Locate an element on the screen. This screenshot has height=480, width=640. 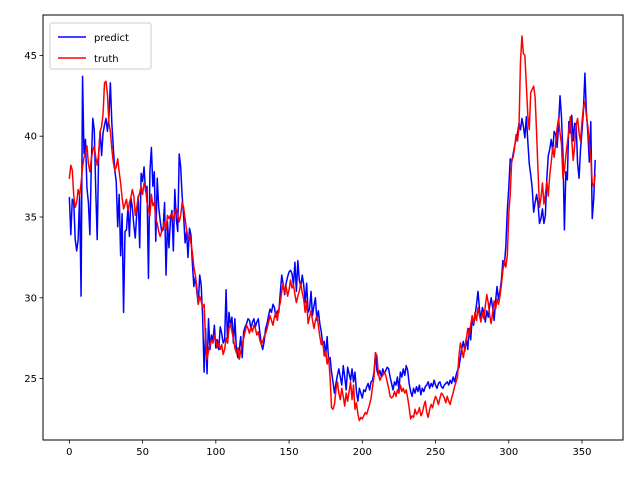
x-axis: 0 50 100 150 200 250 300 350 is located at coordinates (329, 449).